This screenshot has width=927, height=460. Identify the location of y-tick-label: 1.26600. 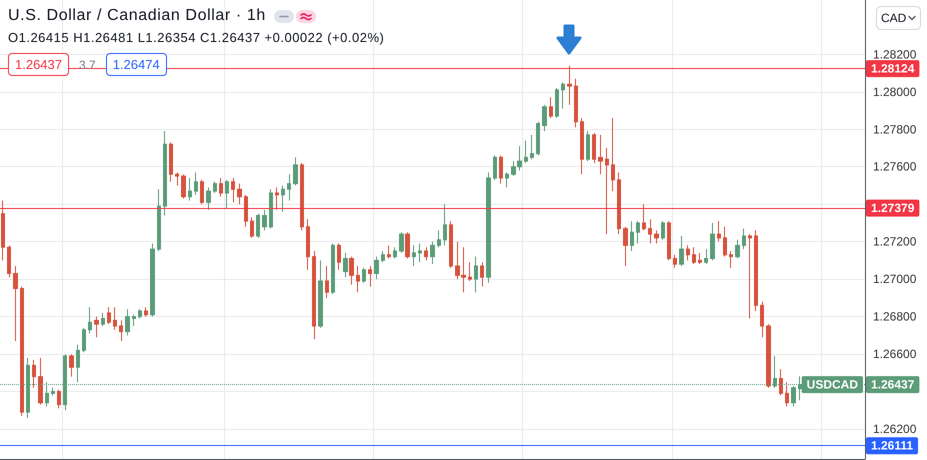
(895, 354).